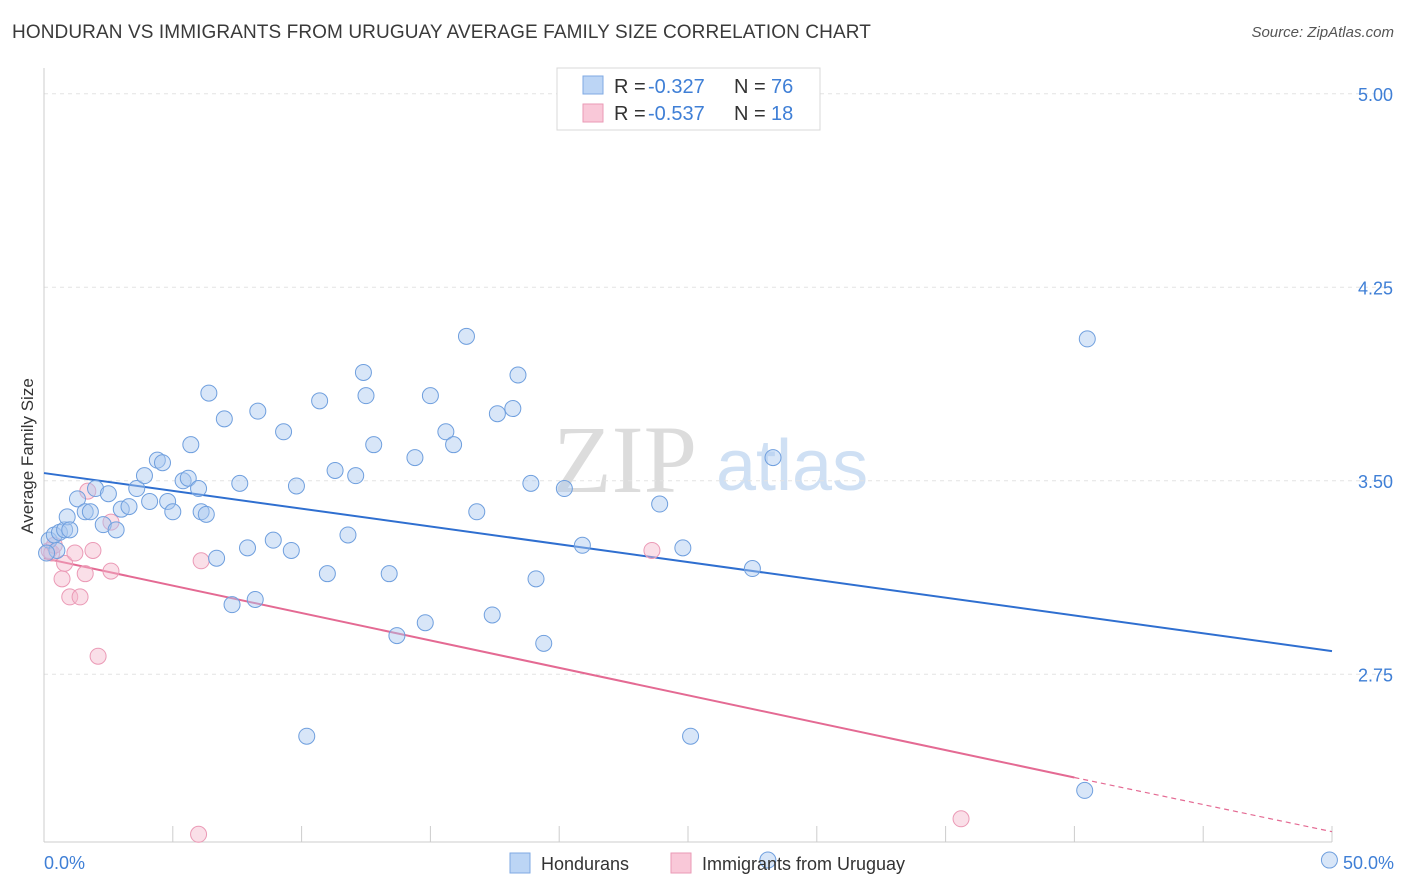  Describe the element at coordinates (676, 114) in the screenshot. I see `legend-r-value-2: -0.537` at that location.